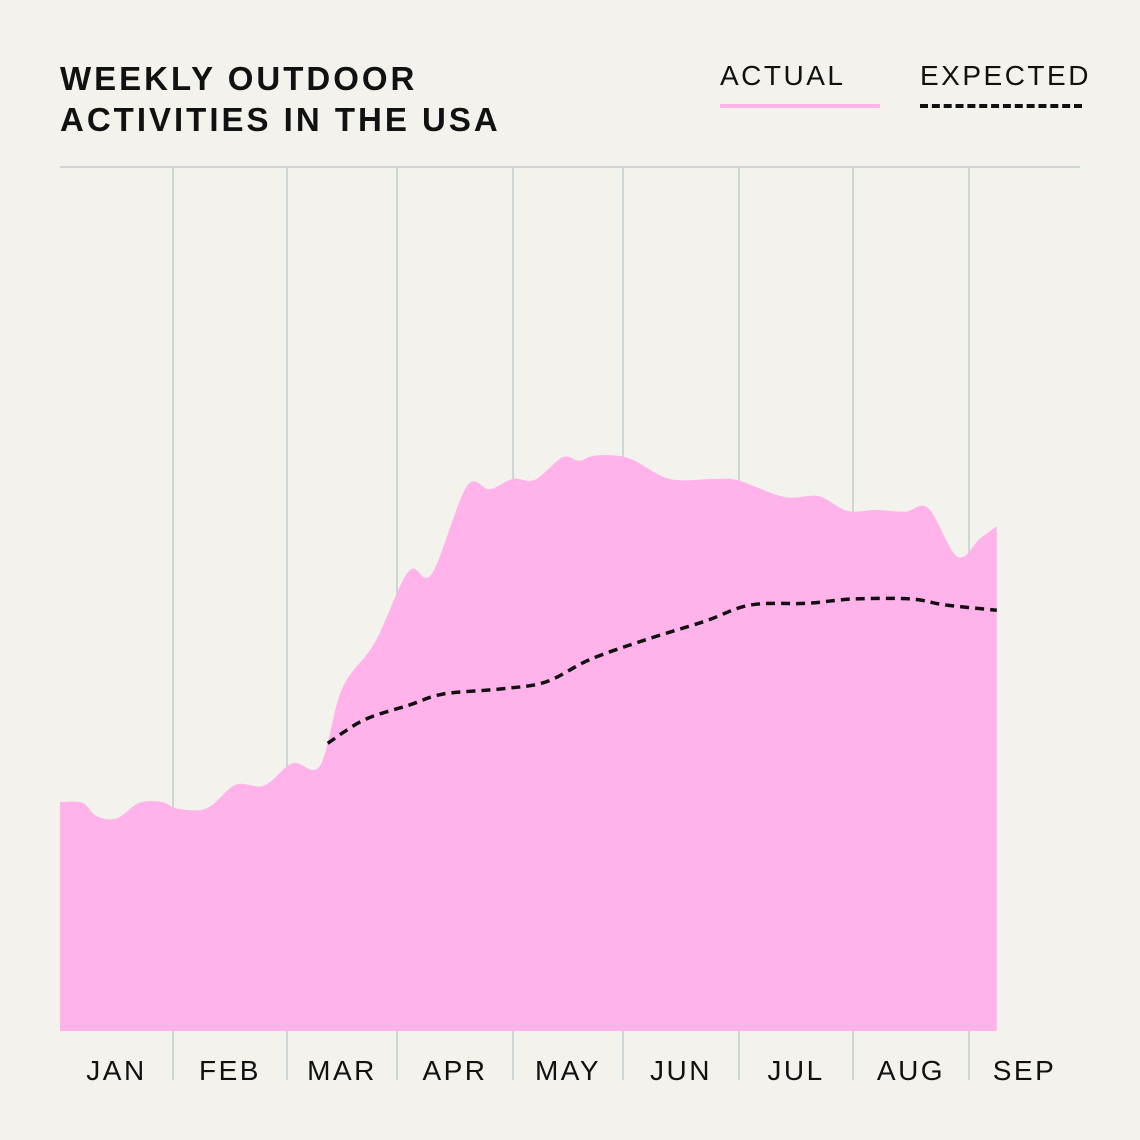 This screenshot has height=1140, width=1140. What do you see at coordinates (800, 106) in the screenshot?
I see `legend-swatch-actual` at bounding box center [800, 106].